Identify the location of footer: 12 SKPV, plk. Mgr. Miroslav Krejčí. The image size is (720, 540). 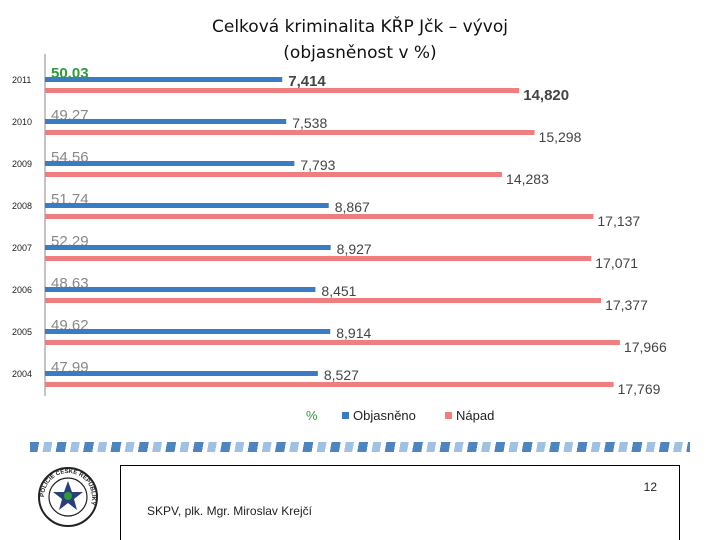
(400, 502).